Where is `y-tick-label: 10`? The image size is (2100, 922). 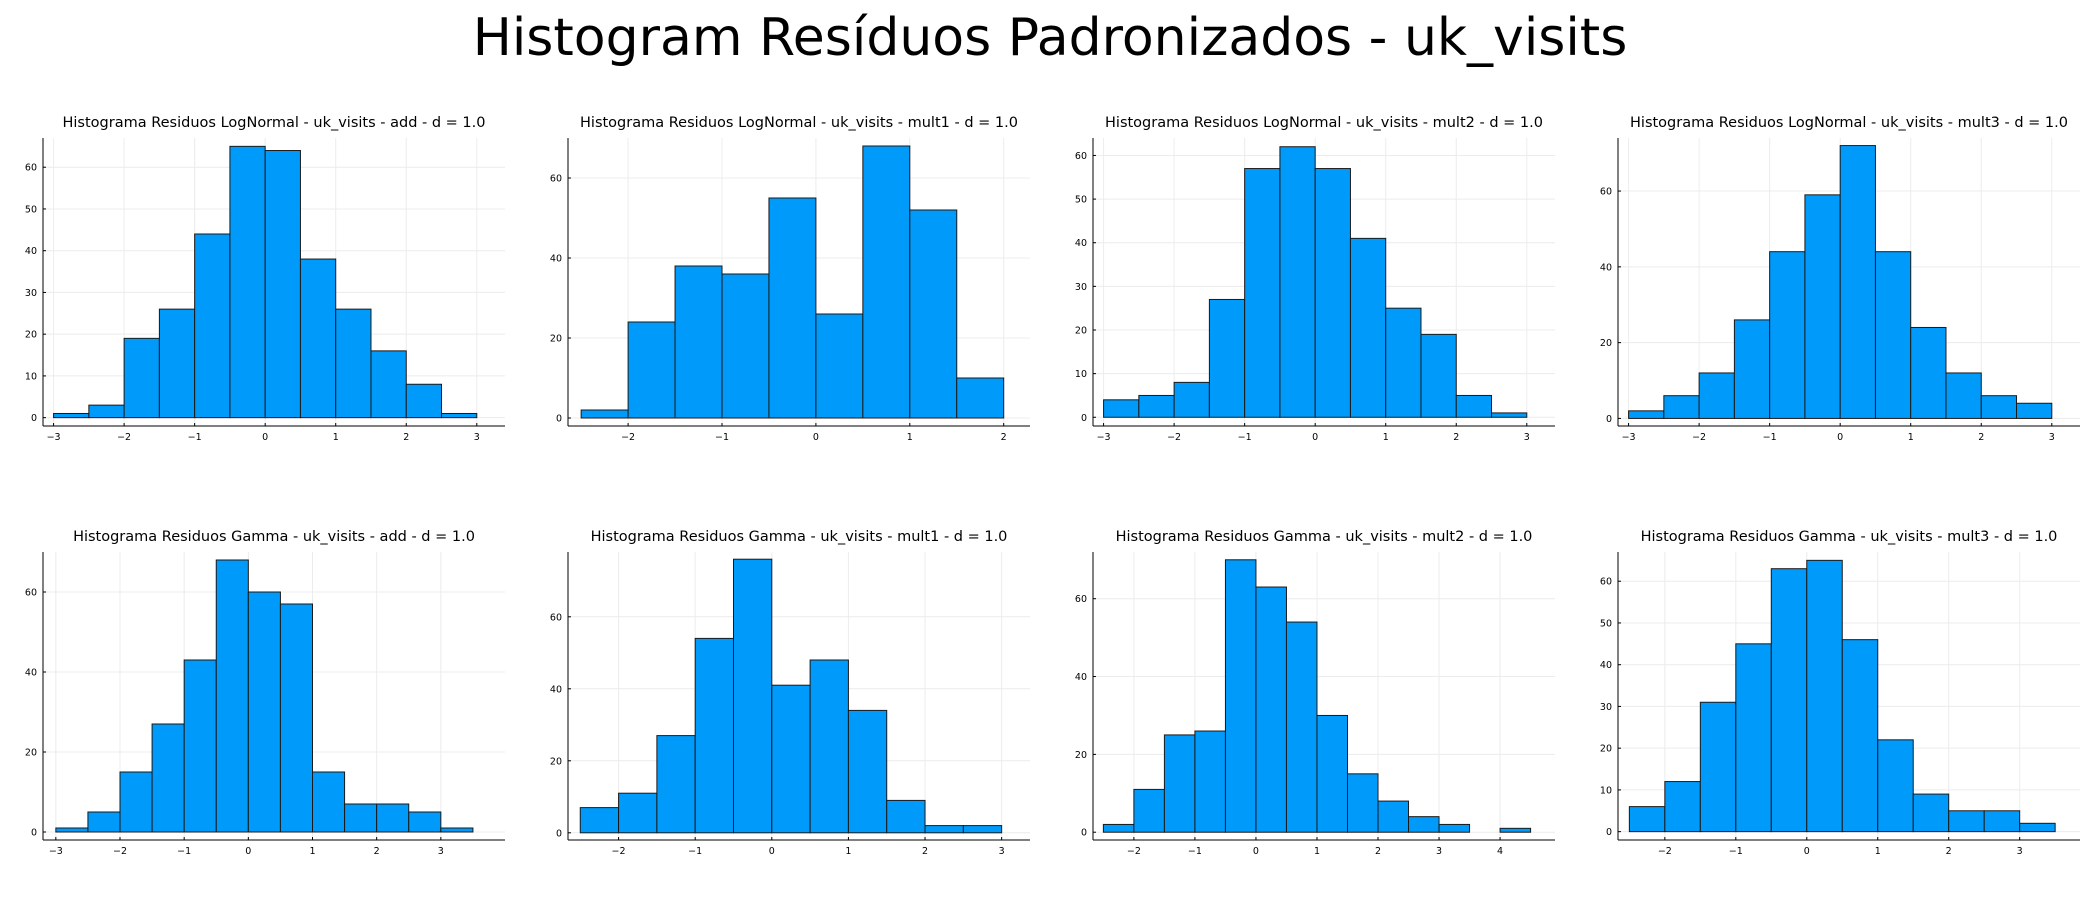
y-tick-label: 10 is located at coordinates (1606, 790).